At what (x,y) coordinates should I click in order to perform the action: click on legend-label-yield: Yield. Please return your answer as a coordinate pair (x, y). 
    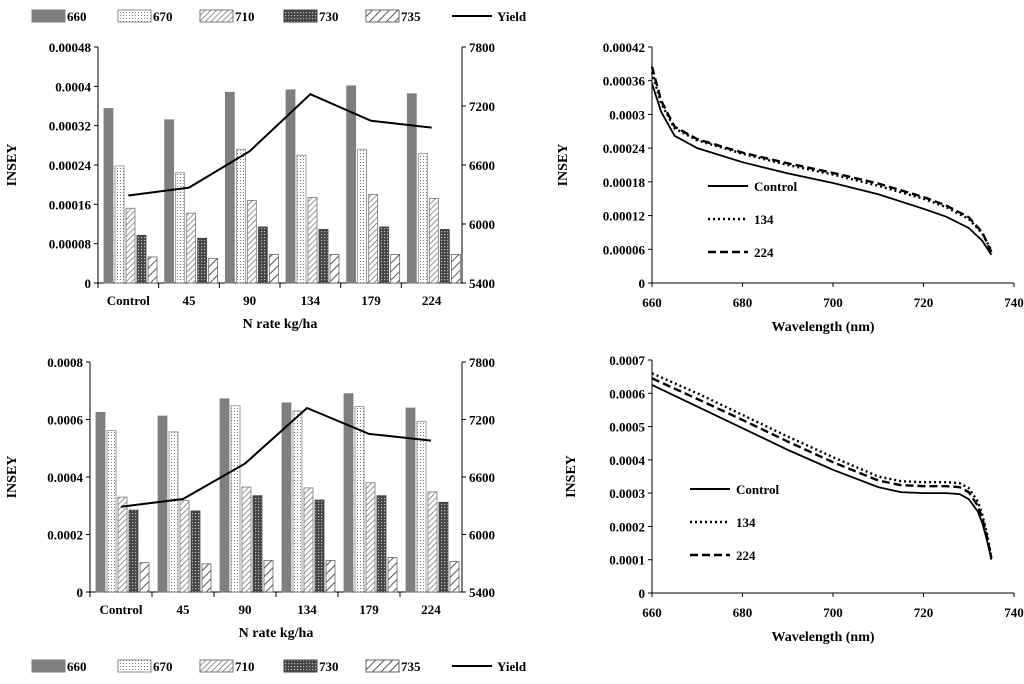
    Looking at the image, I should click on (512, 16).